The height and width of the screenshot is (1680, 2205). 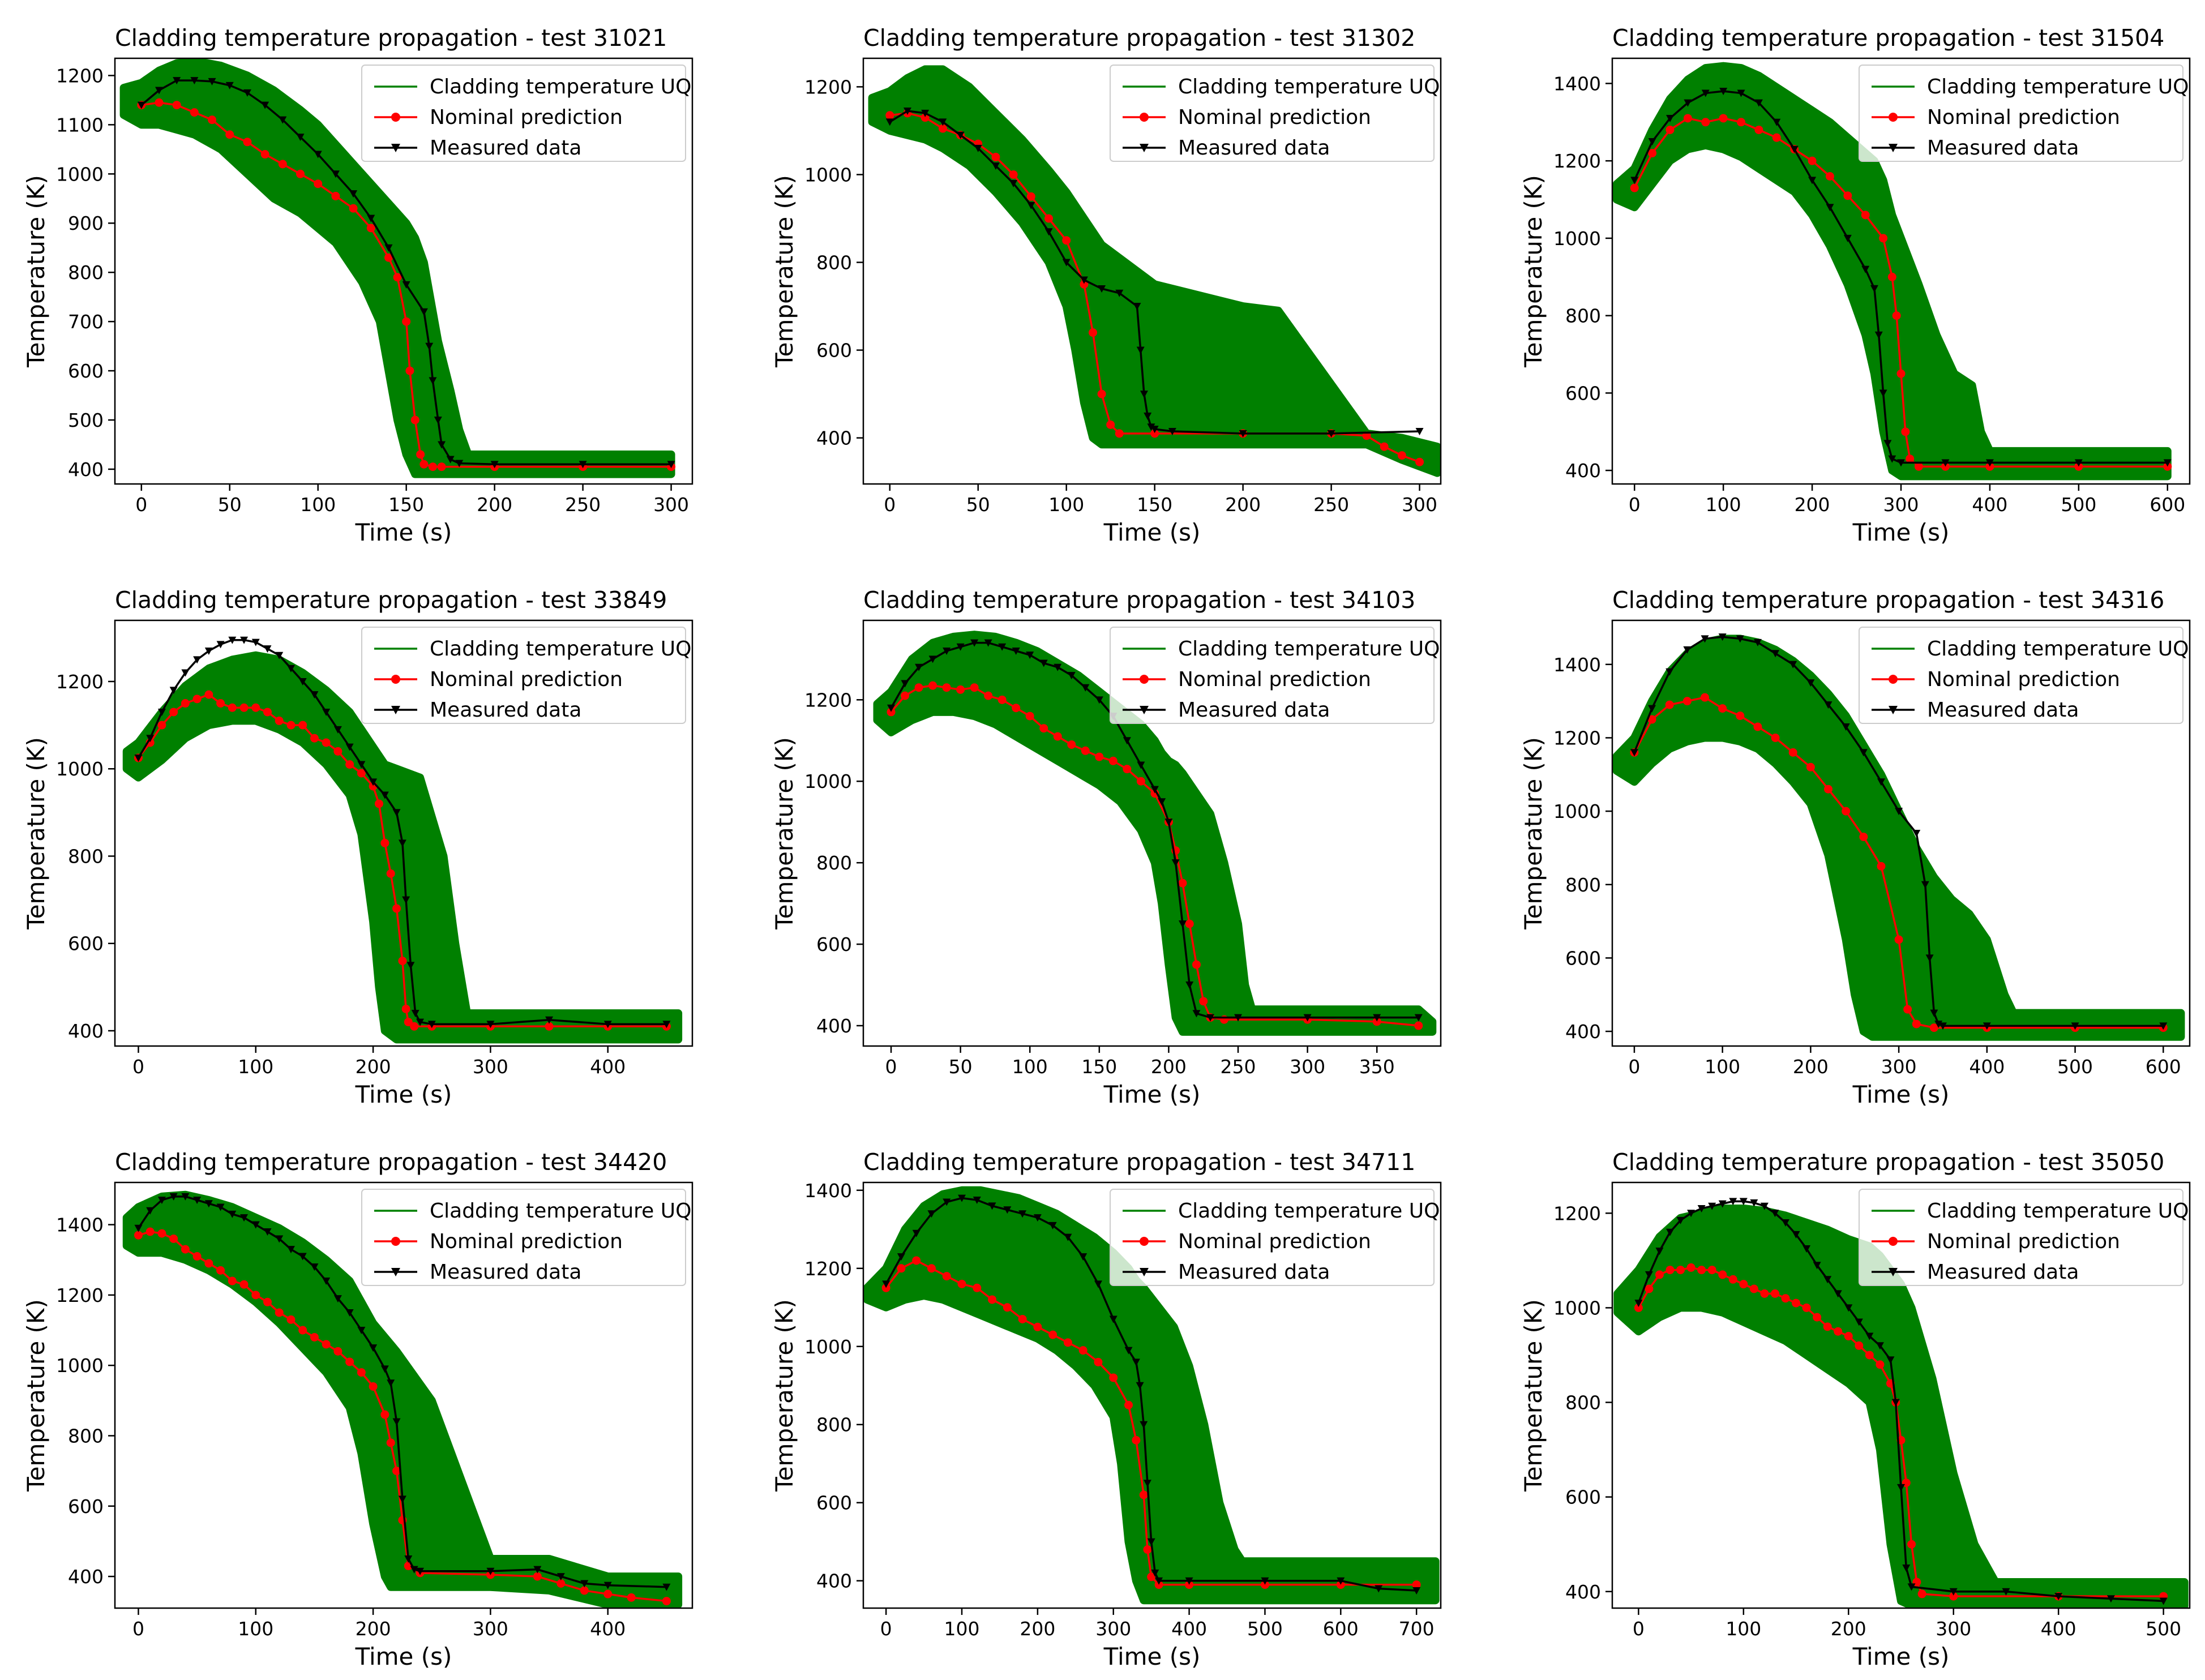 What do you see at coordinates (1152, 1094) in the screenshot?
I see `x-axis-label: Time (s)` at bounding box center [1152, 1094].